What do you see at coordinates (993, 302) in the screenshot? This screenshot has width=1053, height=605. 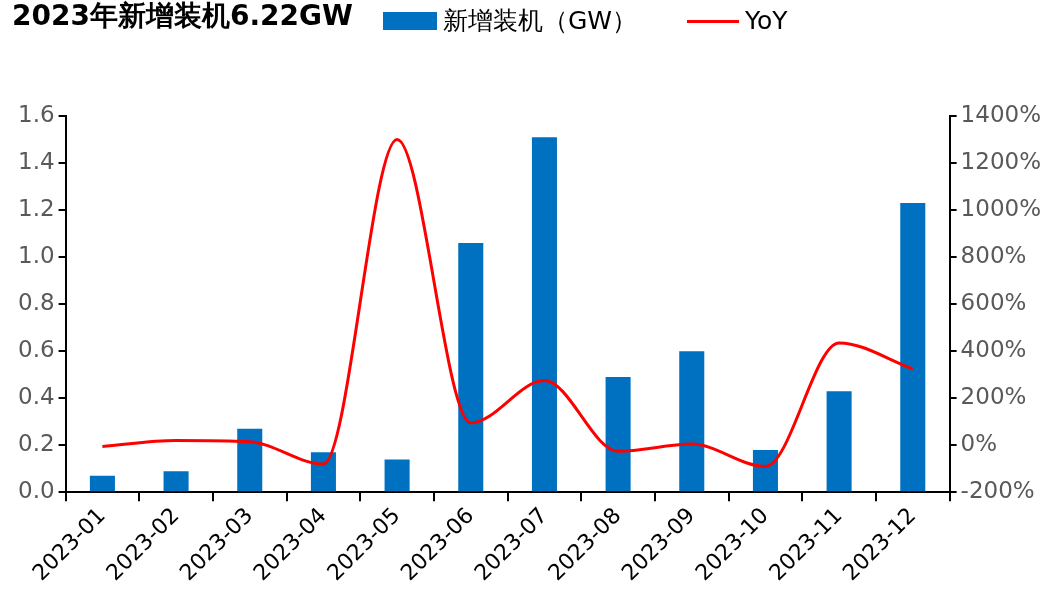 I see `y2-tick-label: 600%` at bounding box center [993, 302].